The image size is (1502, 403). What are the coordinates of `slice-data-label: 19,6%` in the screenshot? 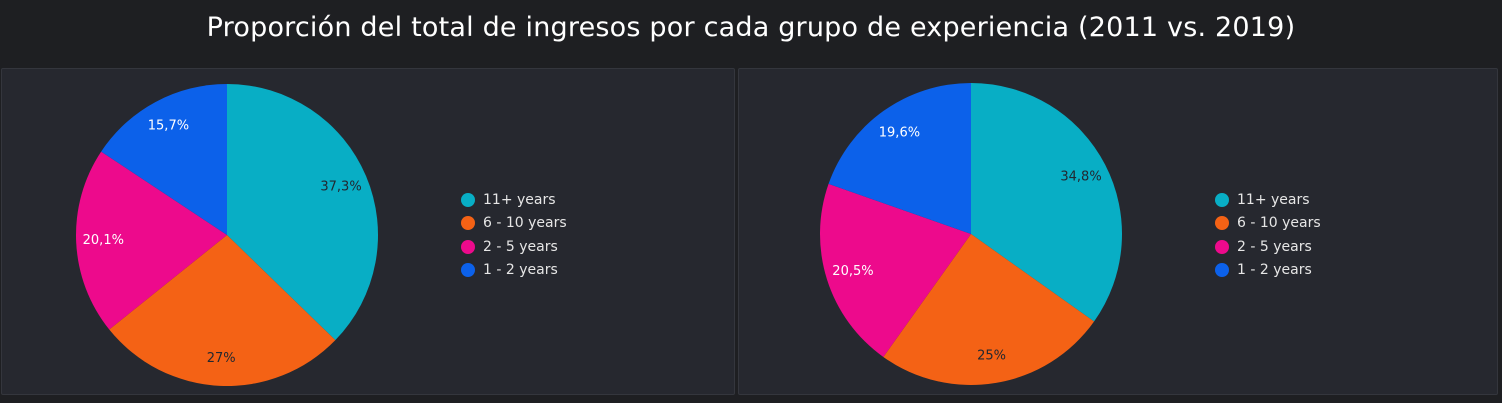 It's located at (899, 132).